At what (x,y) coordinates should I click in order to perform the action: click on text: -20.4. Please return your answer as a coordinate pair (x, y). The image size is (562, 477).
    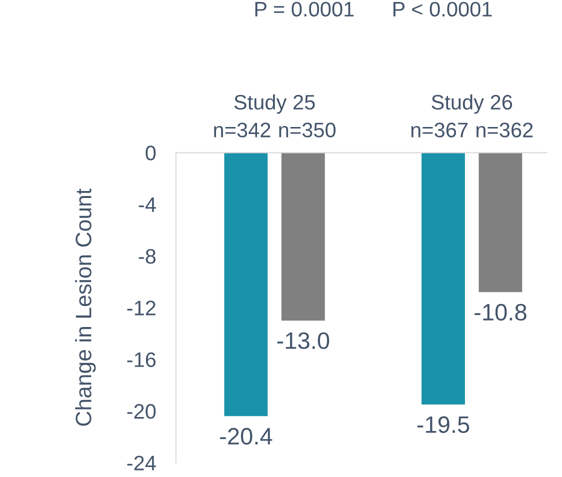
    Looking at the image, I should click on (246, 436).